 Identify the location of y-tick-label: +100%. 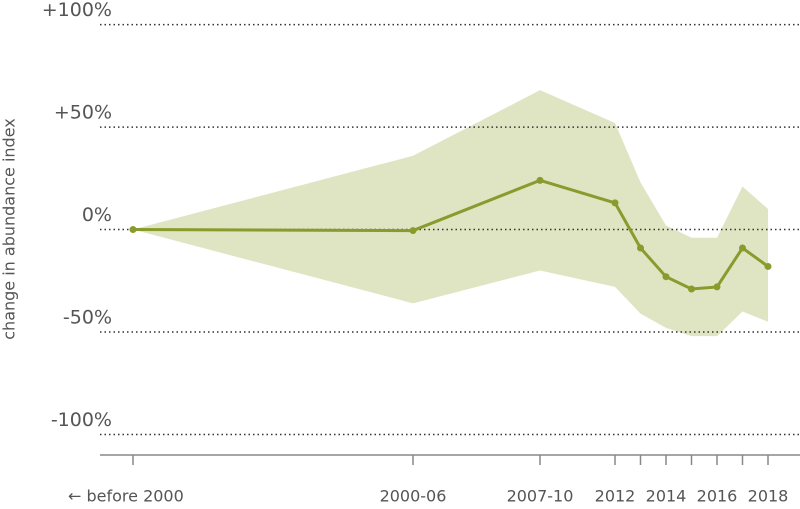
(77, 10).